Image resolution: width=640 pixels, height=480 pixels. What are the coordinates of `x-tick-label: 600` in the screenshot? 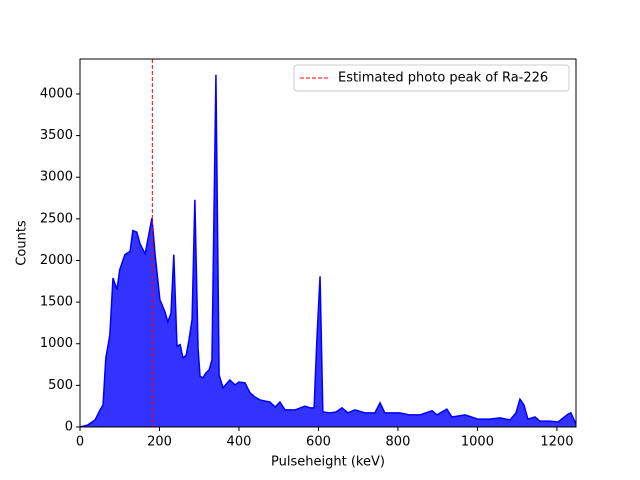 It's located at (318, 442).